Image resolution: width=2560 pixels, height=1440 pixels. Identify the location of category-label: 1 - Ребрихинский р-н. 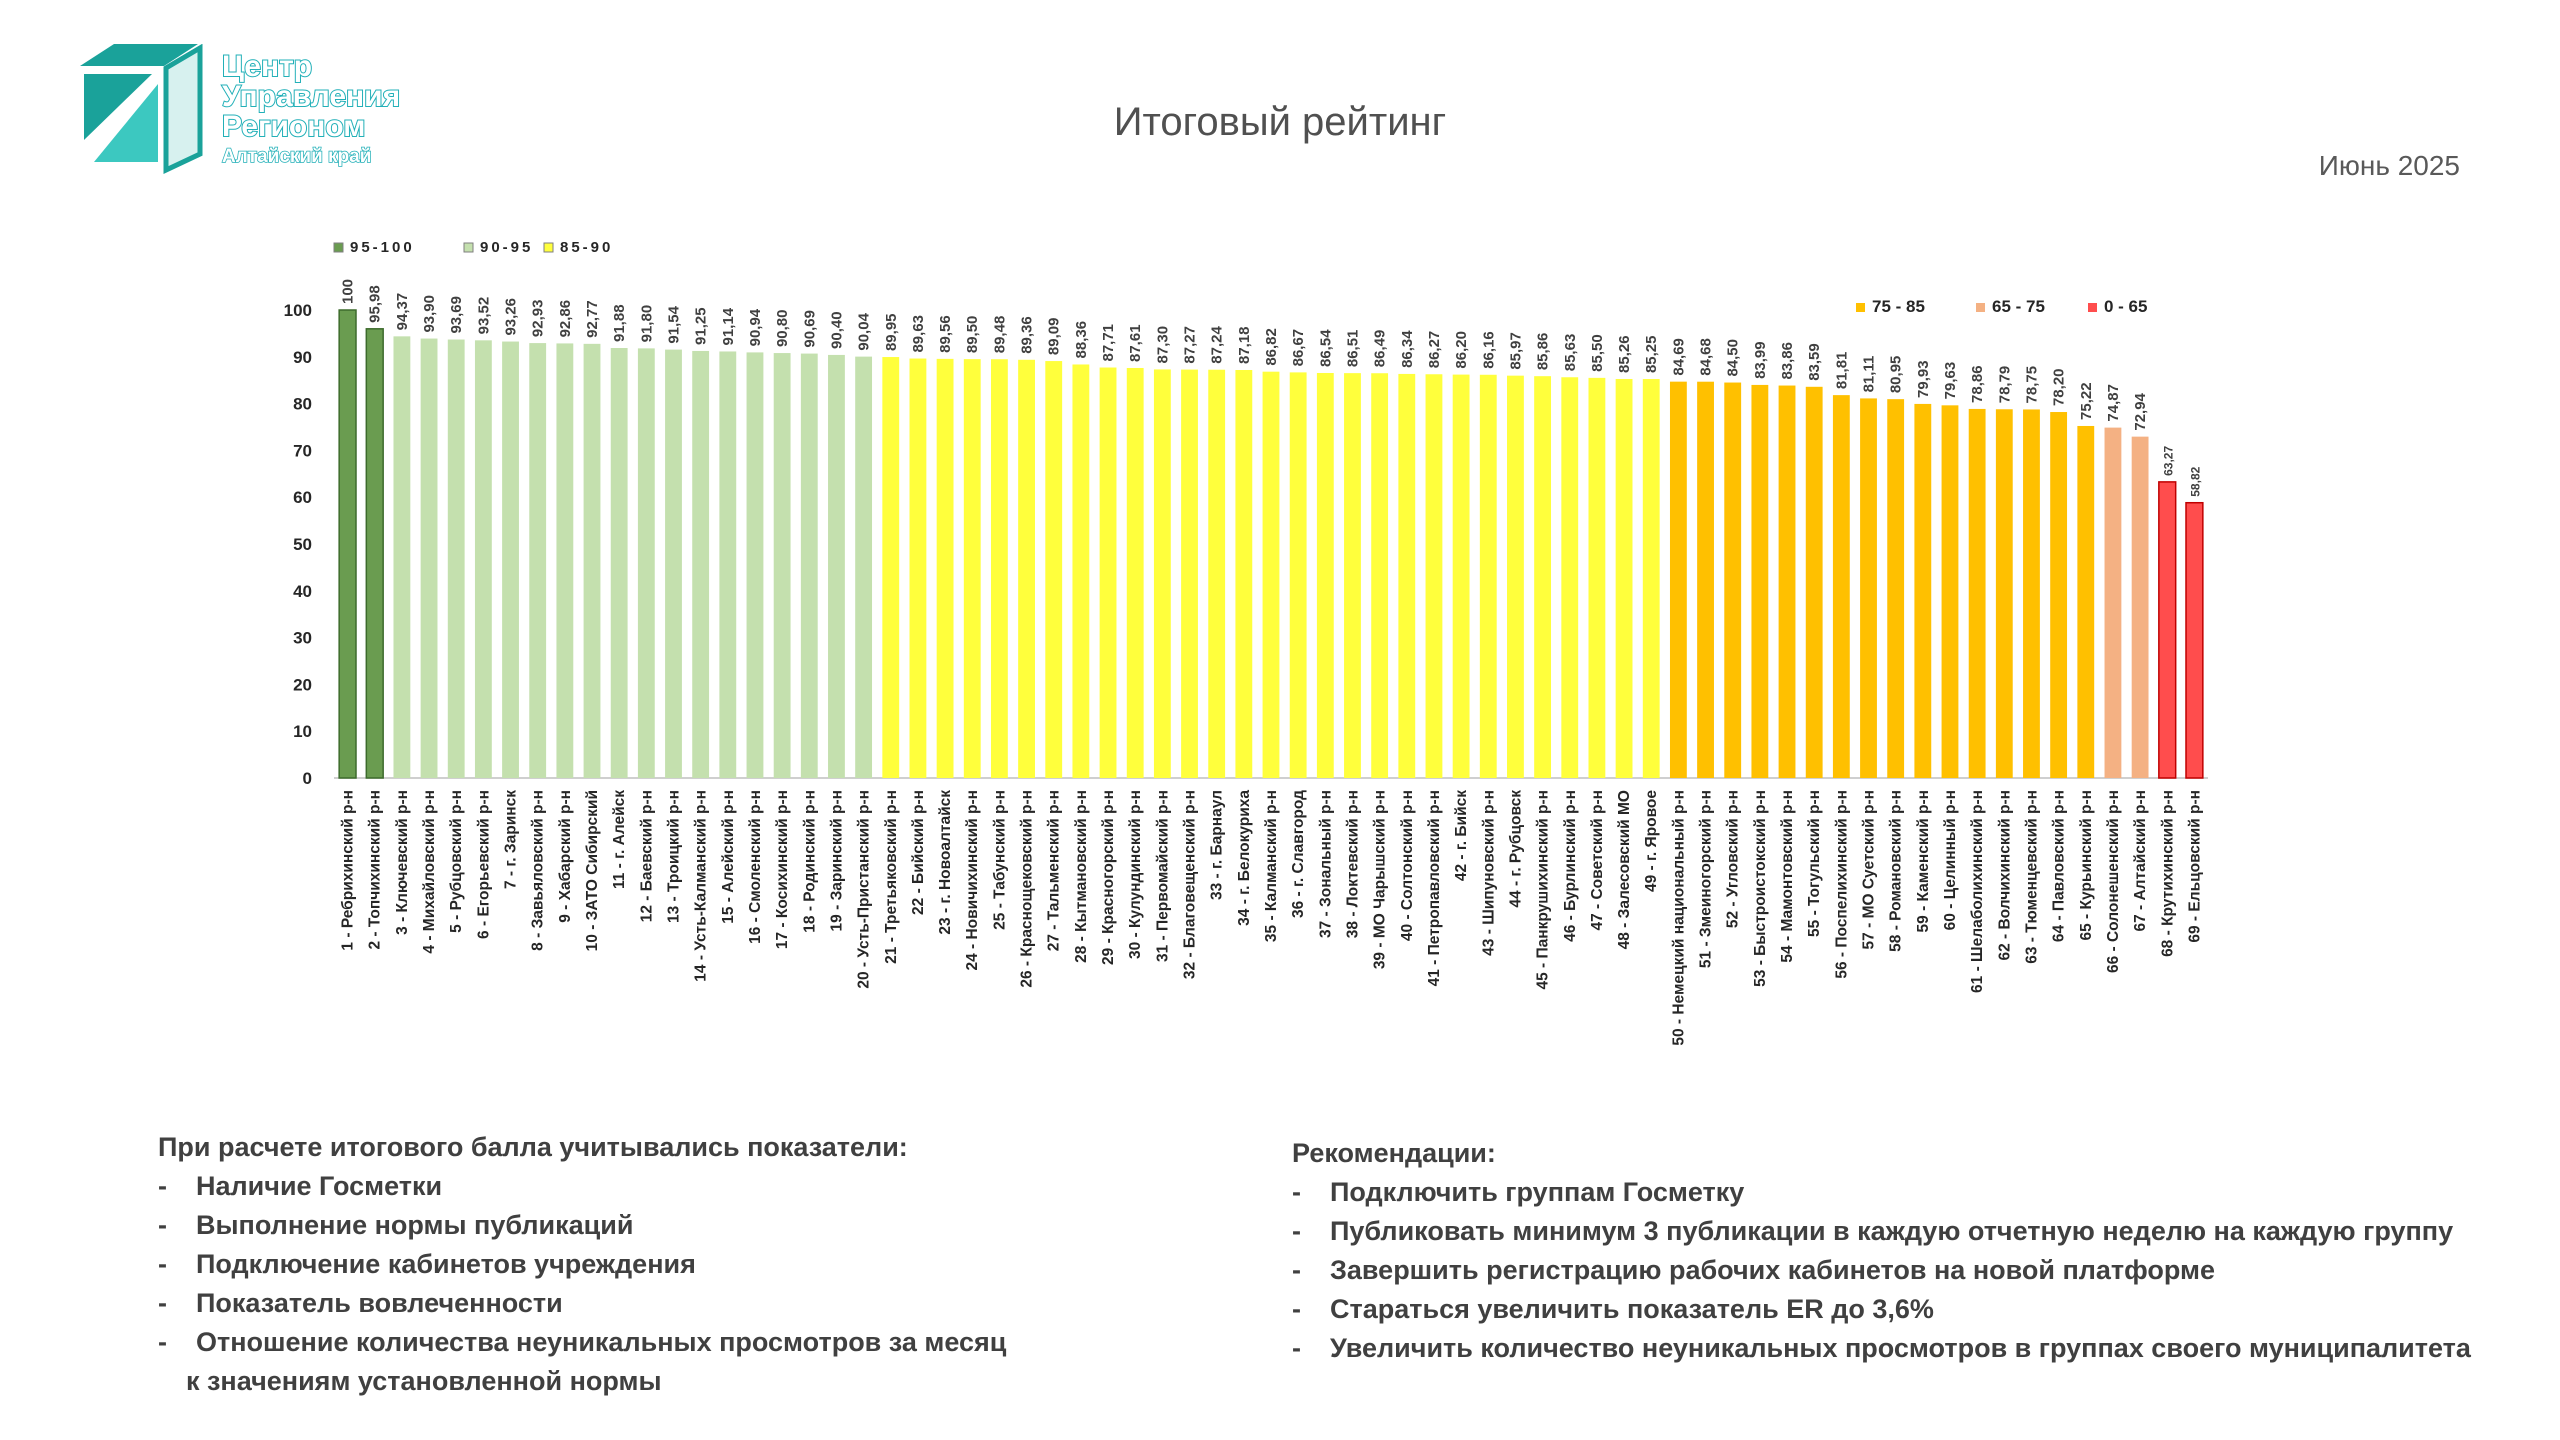
(348, 870).